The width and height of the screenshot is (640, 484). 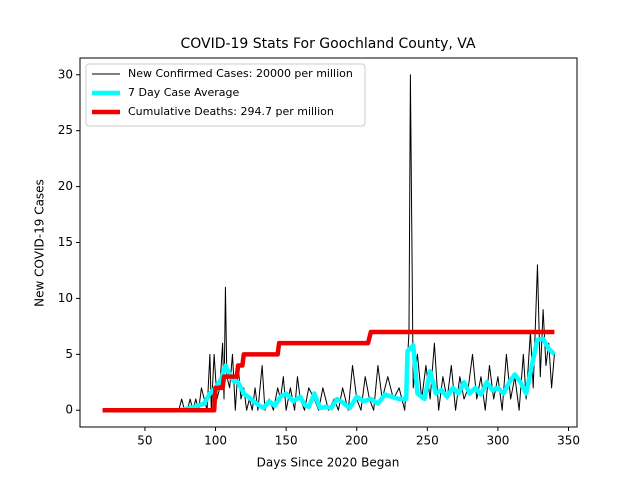 What do you see at coordinates (328, 463) in the screenshot?
I see `x-axis-label: Days Since 2020 Began` at bounding box center [328, 463].